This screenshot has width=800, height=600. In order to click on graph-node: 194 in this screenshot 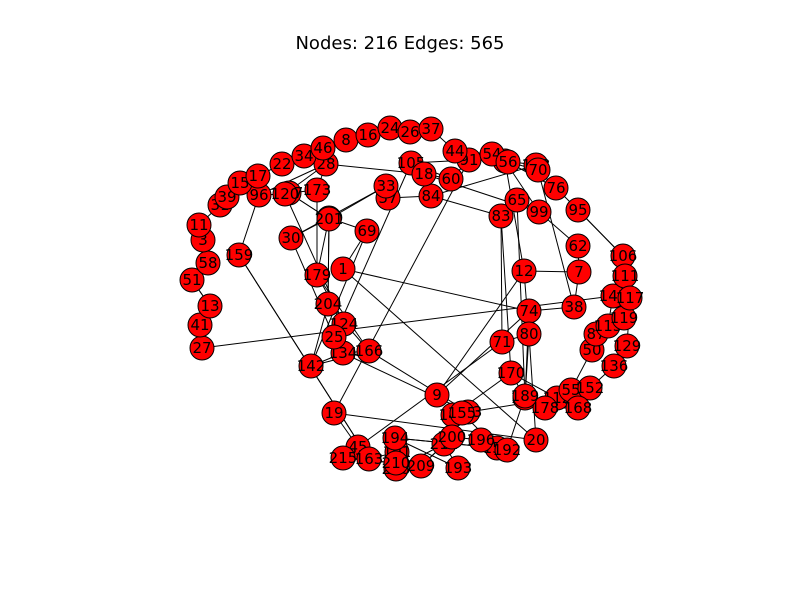, I will do `click(395, 438)`.